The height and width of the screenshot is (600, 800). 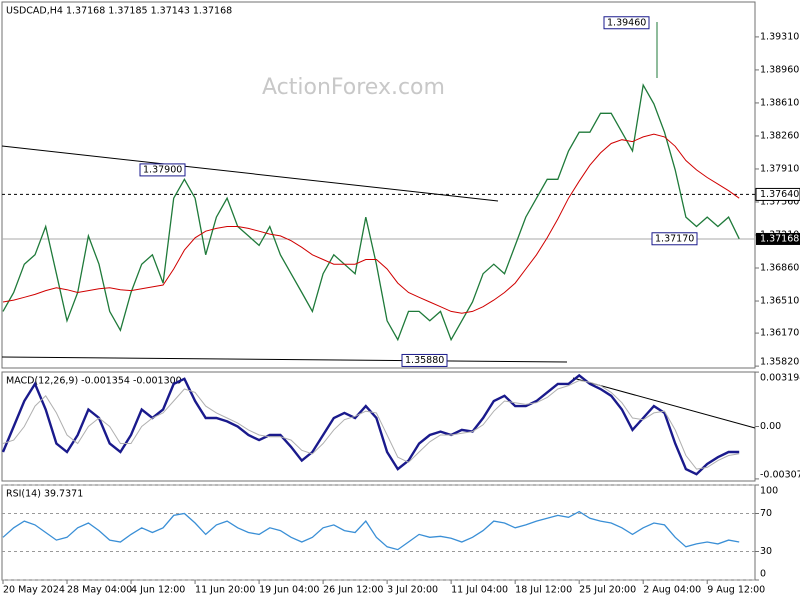 What do you see at coordinates (779, 135) in the screenshot?
I see `y-tick-label: 1.38260` at bounding box center [779, 135].